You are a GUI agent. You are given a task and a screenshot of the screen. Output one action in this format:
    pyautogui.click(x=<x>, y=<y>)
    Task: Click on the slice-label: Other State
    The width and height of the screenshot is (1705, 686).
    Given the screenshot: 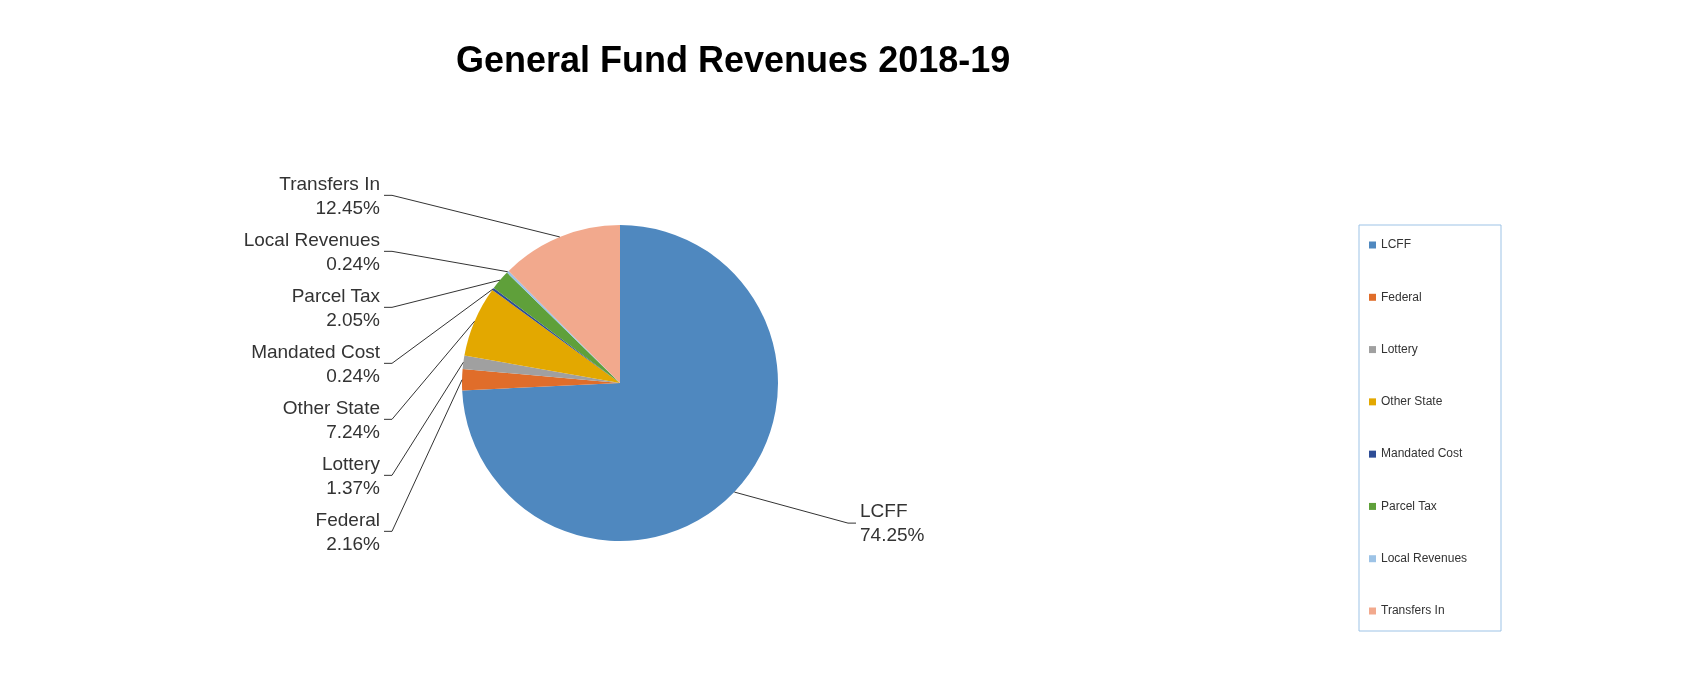 What is the action you would take?
    pyautogui.click(x=331, y=407)
    